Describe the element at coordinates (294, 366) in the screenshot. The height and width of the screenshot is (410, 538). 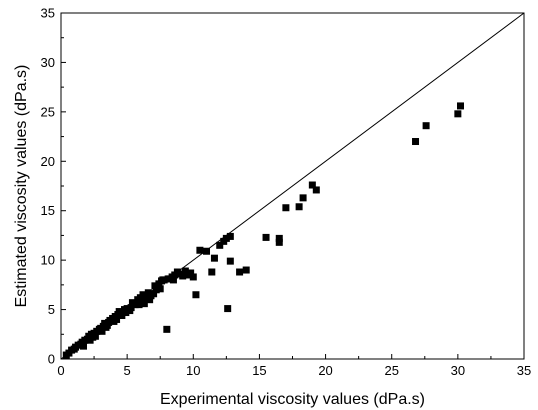
I see `x-axis-ticks: 0 5 10 15 20 25 30 35` at that location.